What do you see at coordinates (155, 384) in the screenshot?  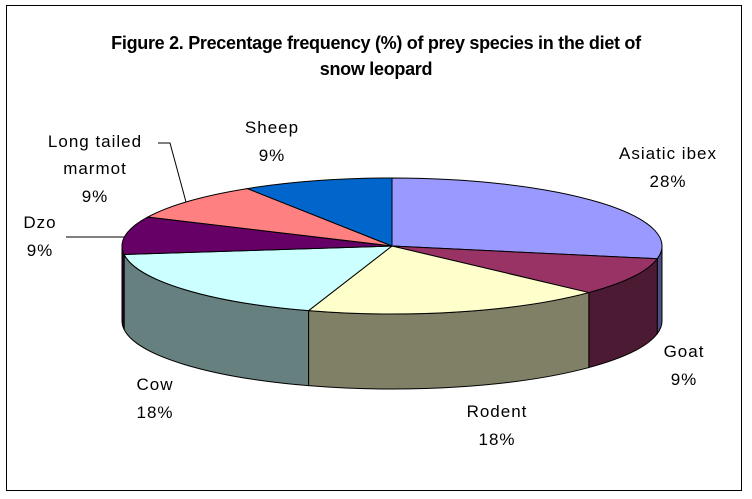 I see `slice-label: Cow` at bounding box center [155, 384].